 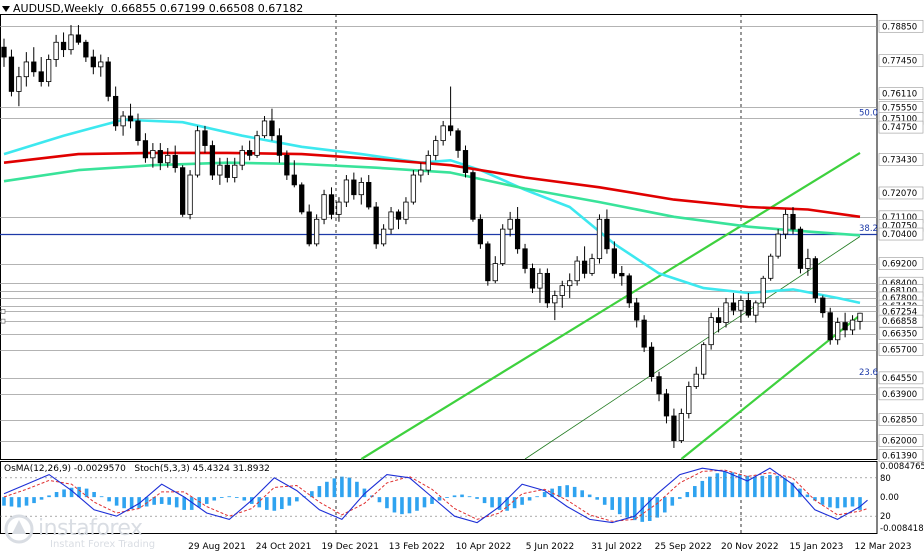 I want to click on x-tick-label: 31 Jul 2022, so click(x=616, y=547).